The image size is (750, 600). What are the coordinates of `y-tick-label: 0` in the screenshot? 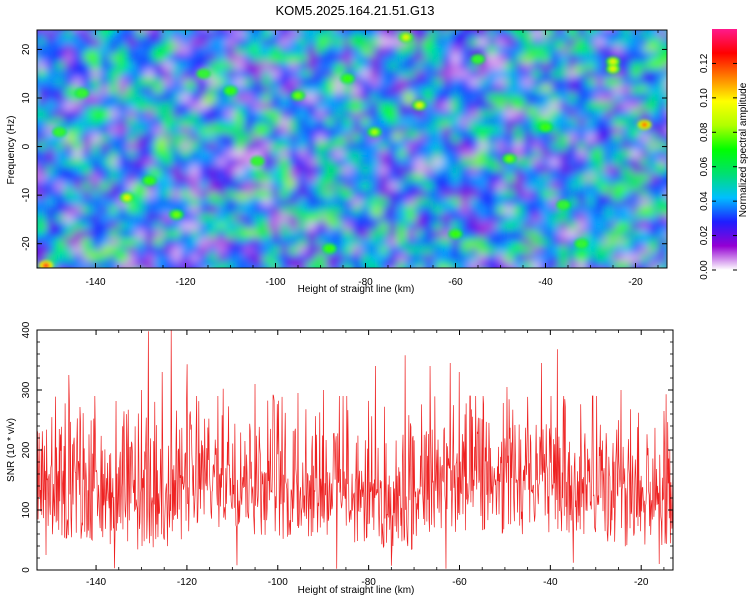 It's located at (26, 146).